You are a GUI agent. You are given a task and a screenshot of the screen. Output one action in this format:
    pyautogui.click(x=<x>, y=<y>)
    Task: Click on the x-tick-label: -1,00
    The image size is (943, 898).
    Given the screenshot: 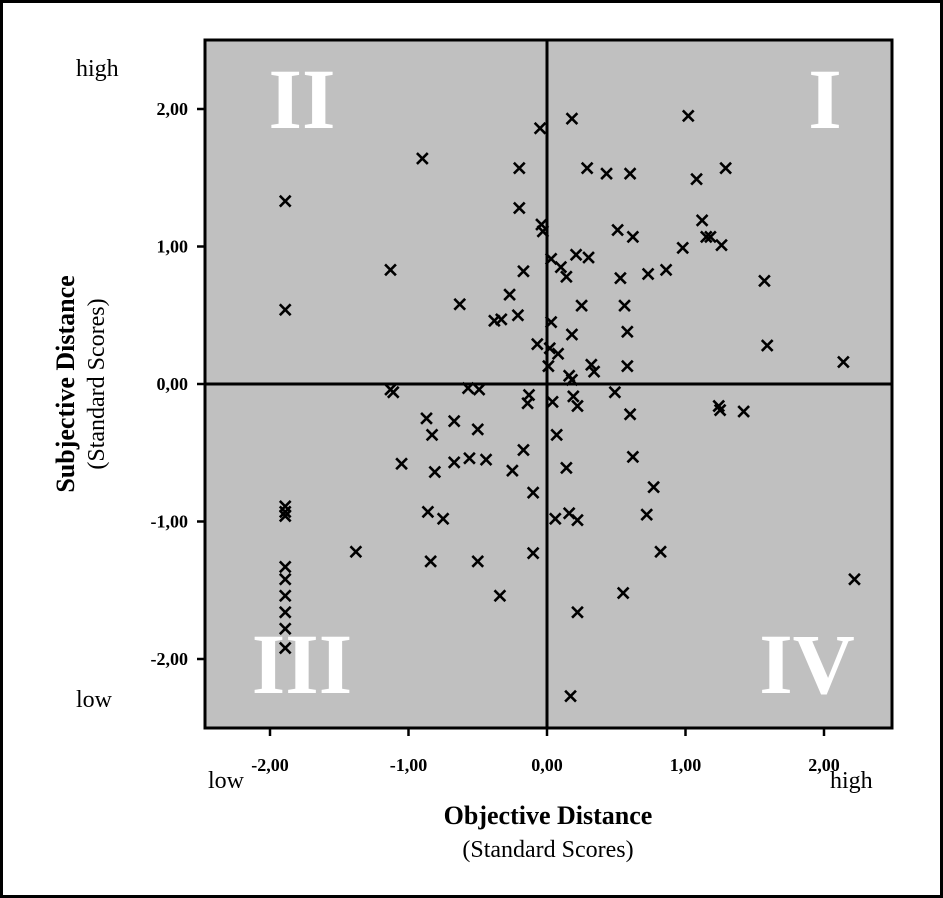 What is the action you would take?
    pyautogui.click(x=409, y=765)
    